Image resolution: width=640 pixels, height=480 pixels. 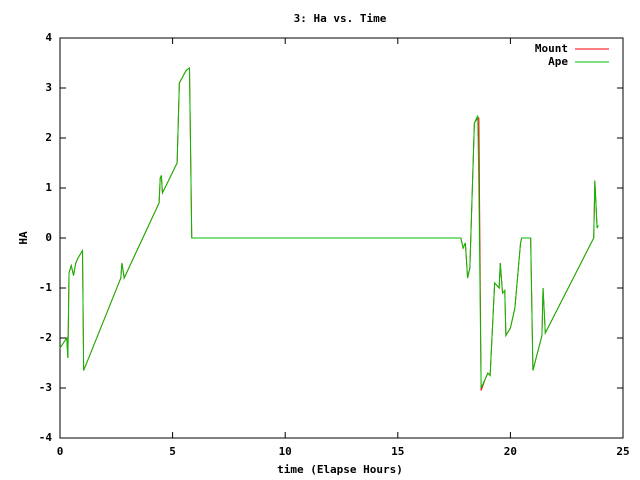 What do you see at coordinates (46, 287) in the screenshot?
I see `y-tick-label: -1` at bounding box center [46, 287].